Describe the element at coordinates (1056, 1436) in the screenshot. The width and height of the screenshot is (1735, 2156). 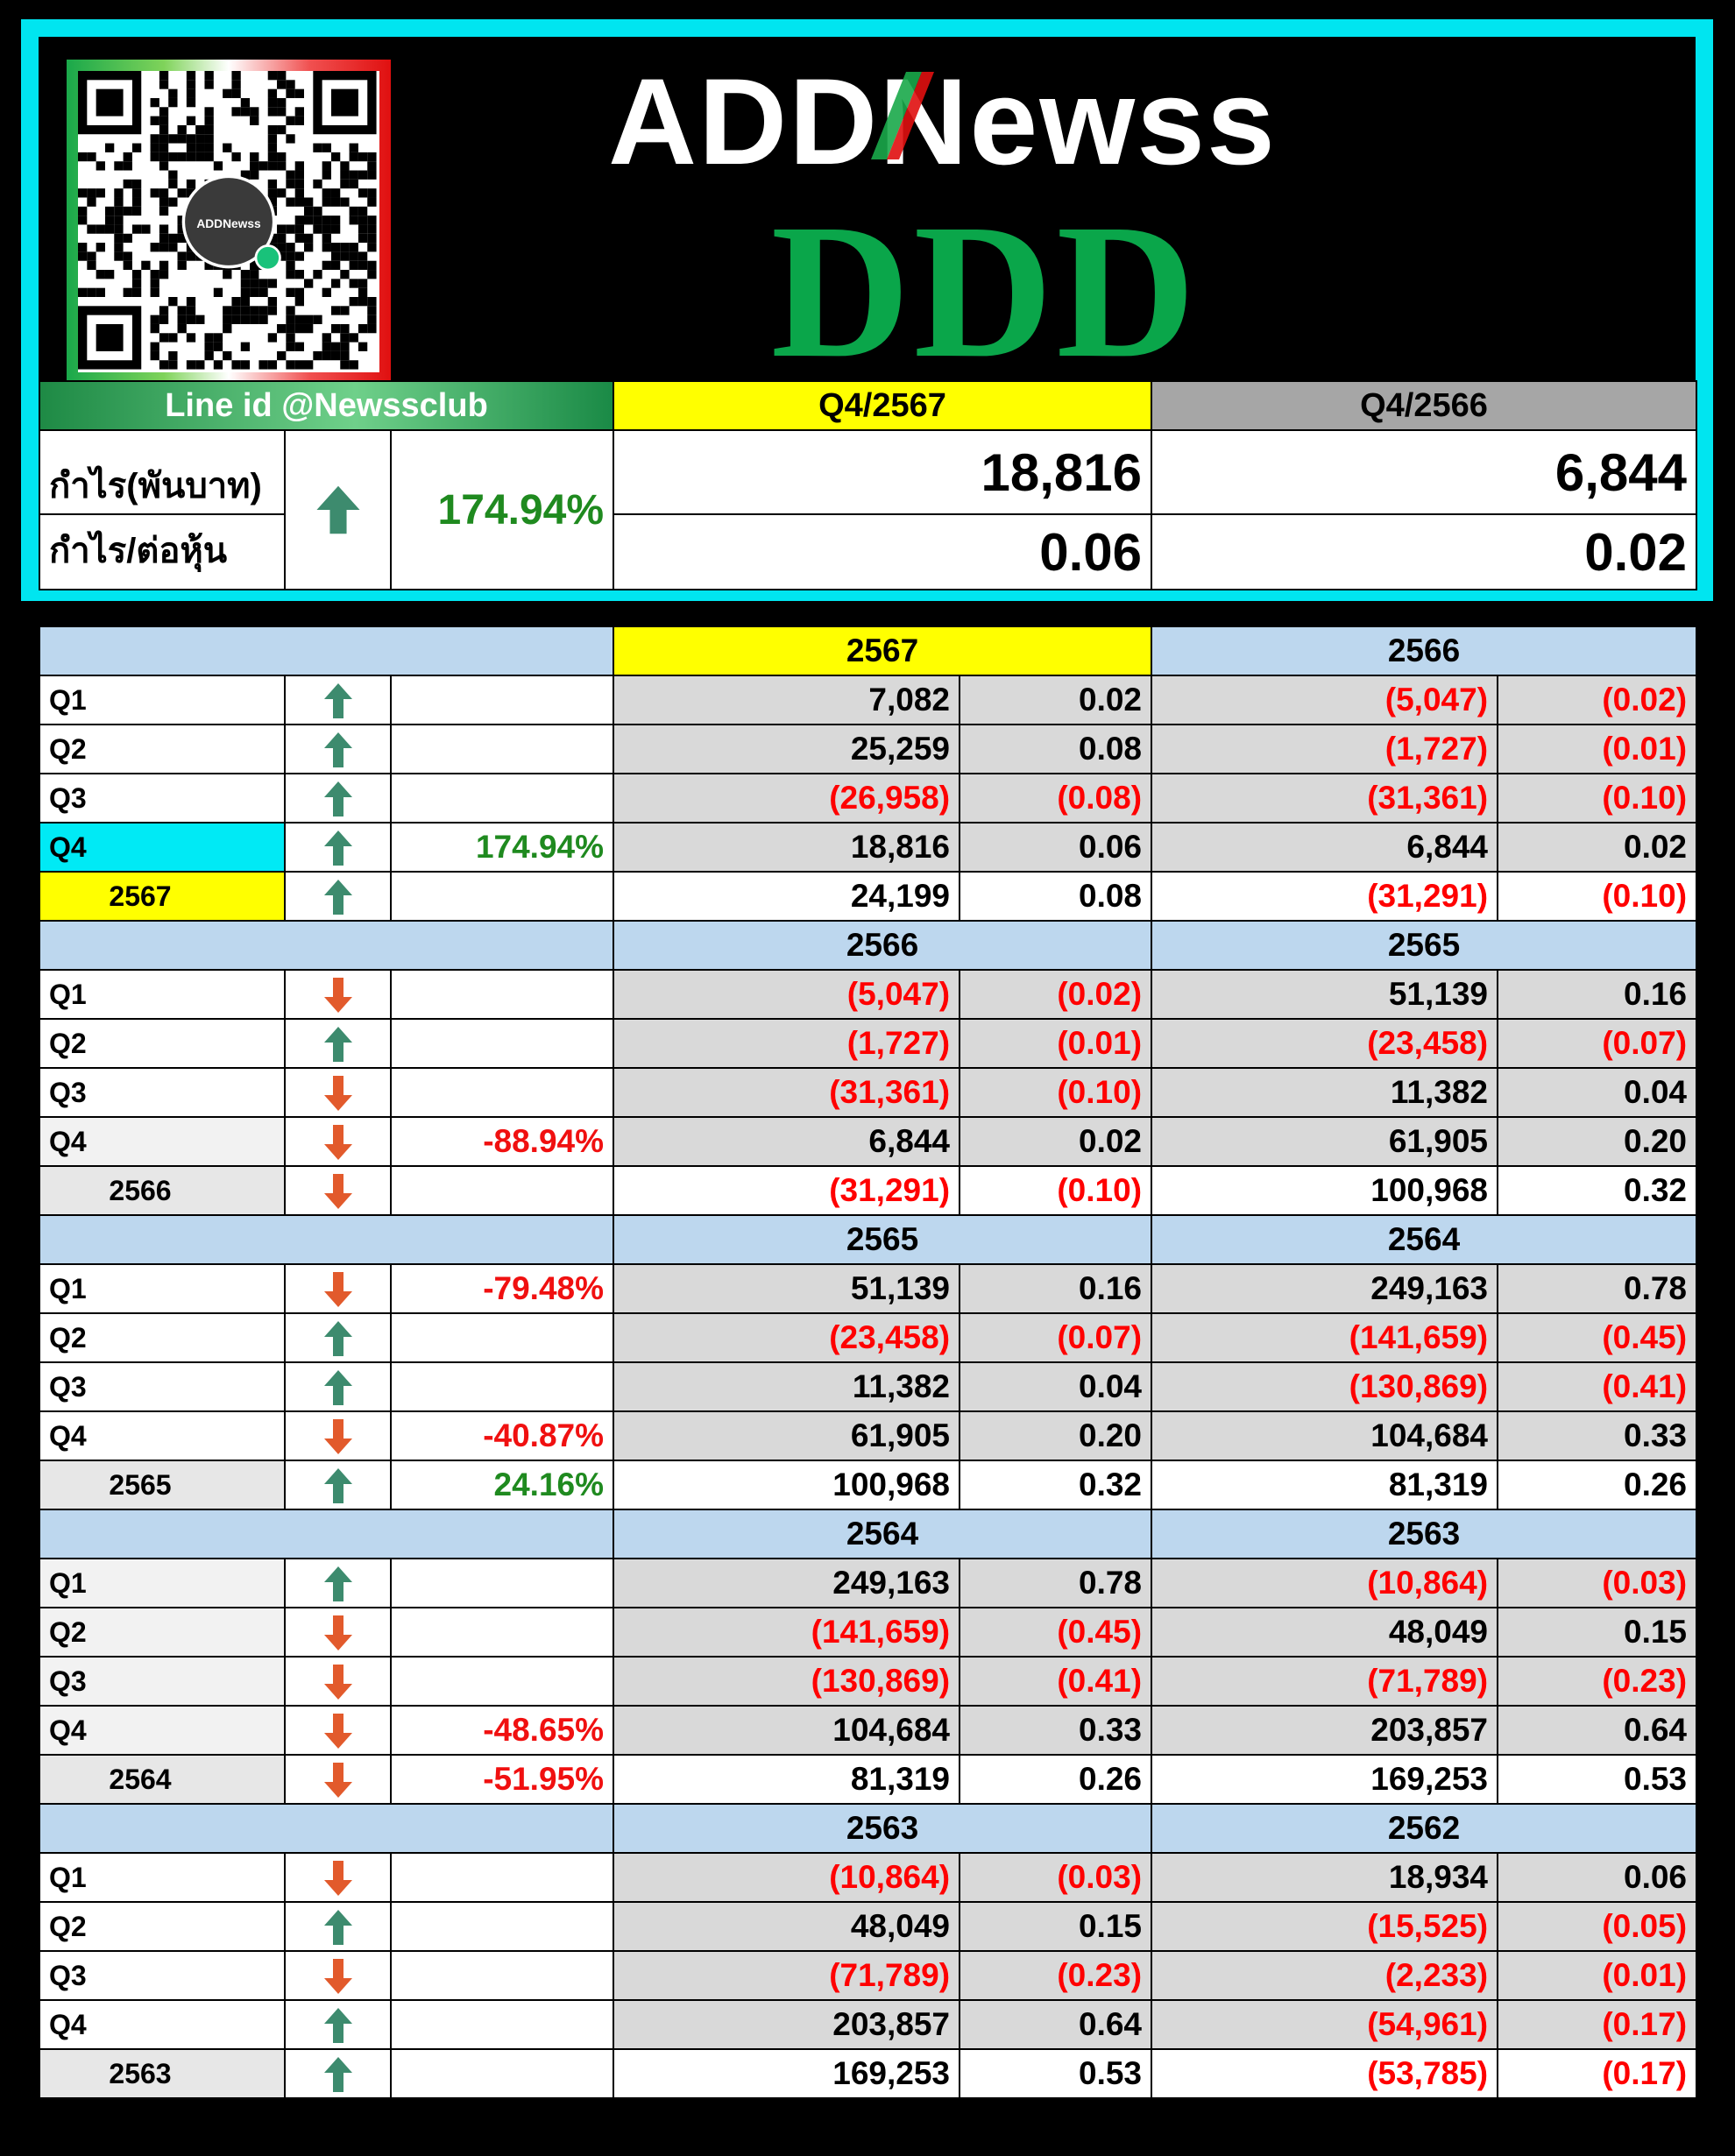
I see `eps-current: 0.20` at that location.